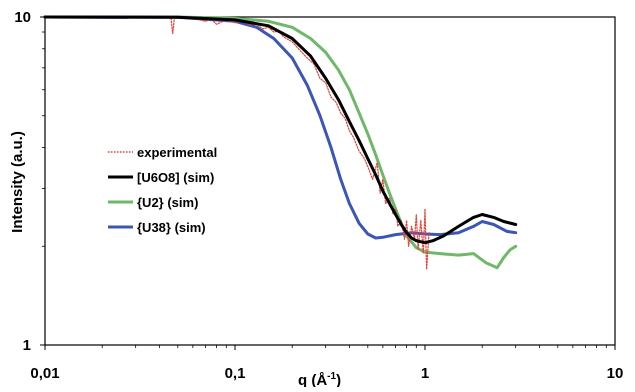 This screenshot has height=392, width=635. What do you see at coordinates (171, 227) in the screenshot?
I see `legend-label: {U38} (sim)` at bounding box center [171, 227].